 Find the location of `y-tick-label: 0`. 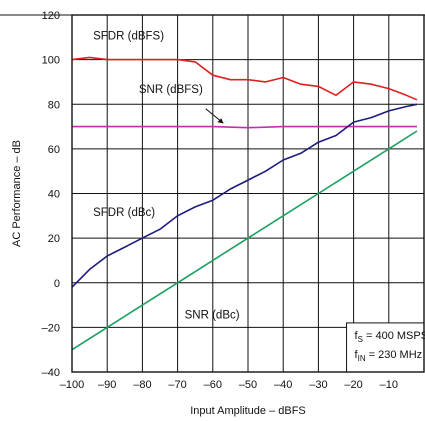

y-tick-label: 0 is located at coordinates (57, 284).